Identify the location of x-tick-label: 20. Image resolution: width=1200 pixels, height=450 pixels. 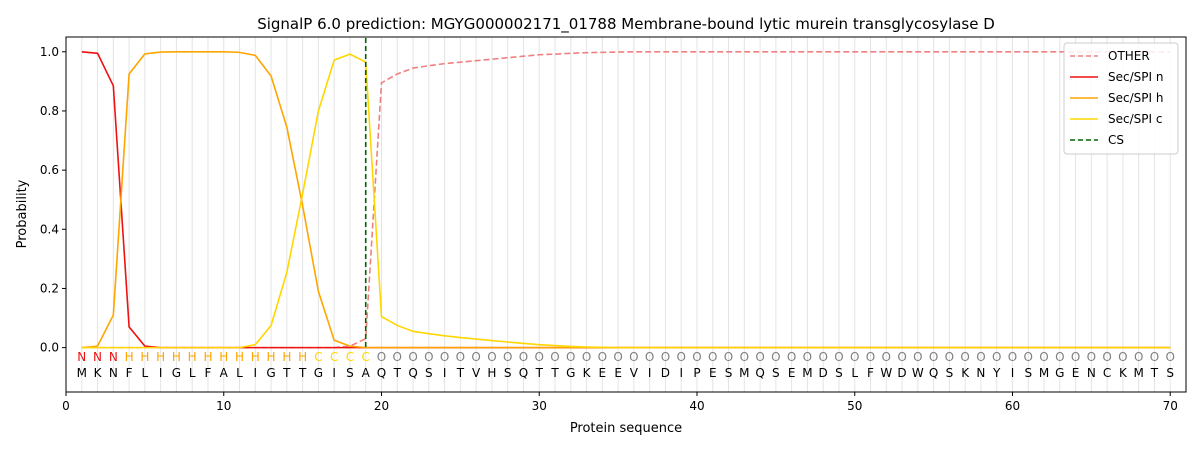
(381, 406).